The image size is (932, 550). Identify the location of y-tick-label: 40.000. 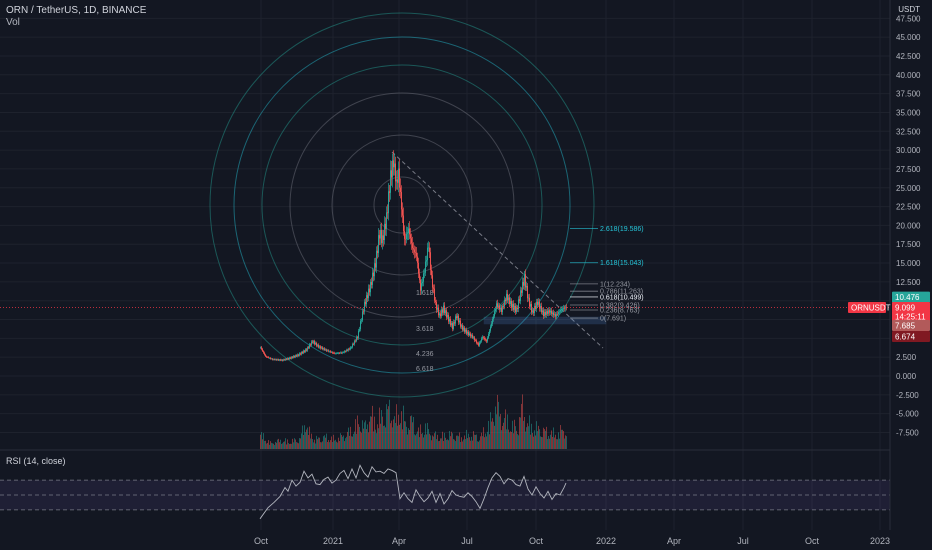
(908, 75).